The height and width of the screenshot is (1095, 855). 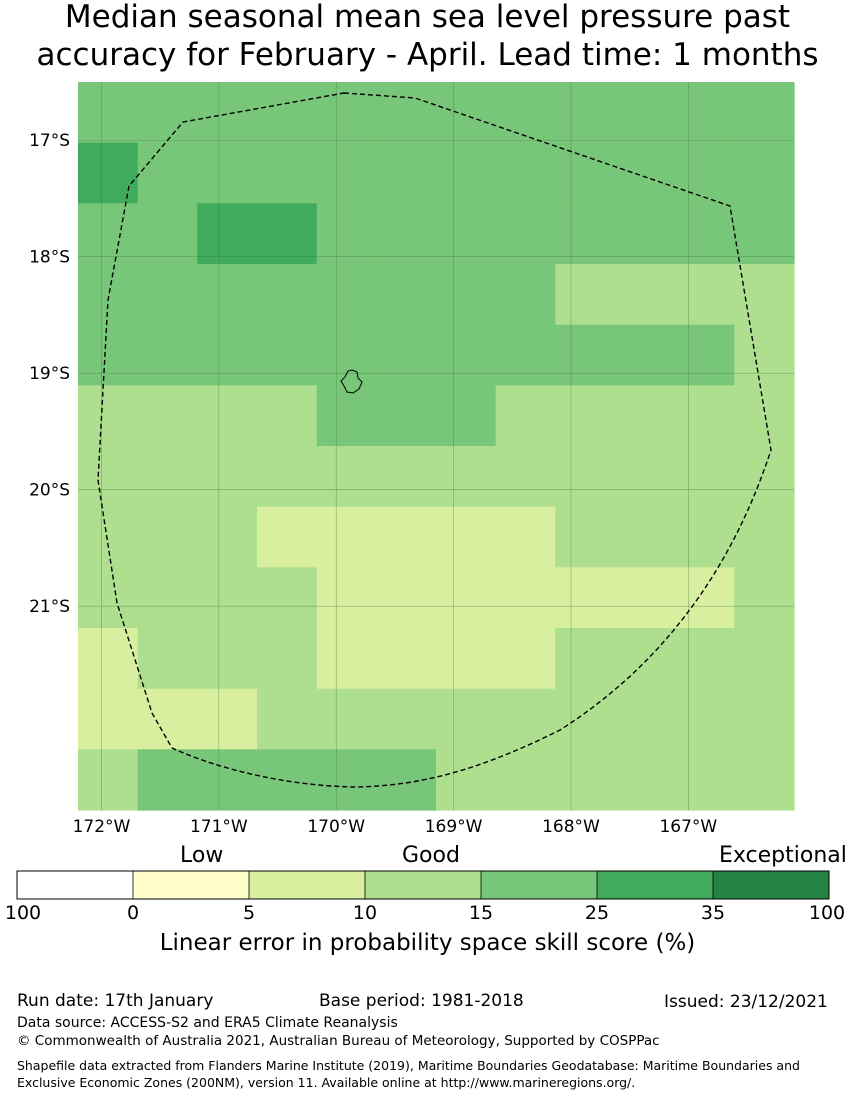 What do you see at coordinates (219, 827) in the screenshot?
I see `longitude-label: 171°W` at bounding box center [219, 827].